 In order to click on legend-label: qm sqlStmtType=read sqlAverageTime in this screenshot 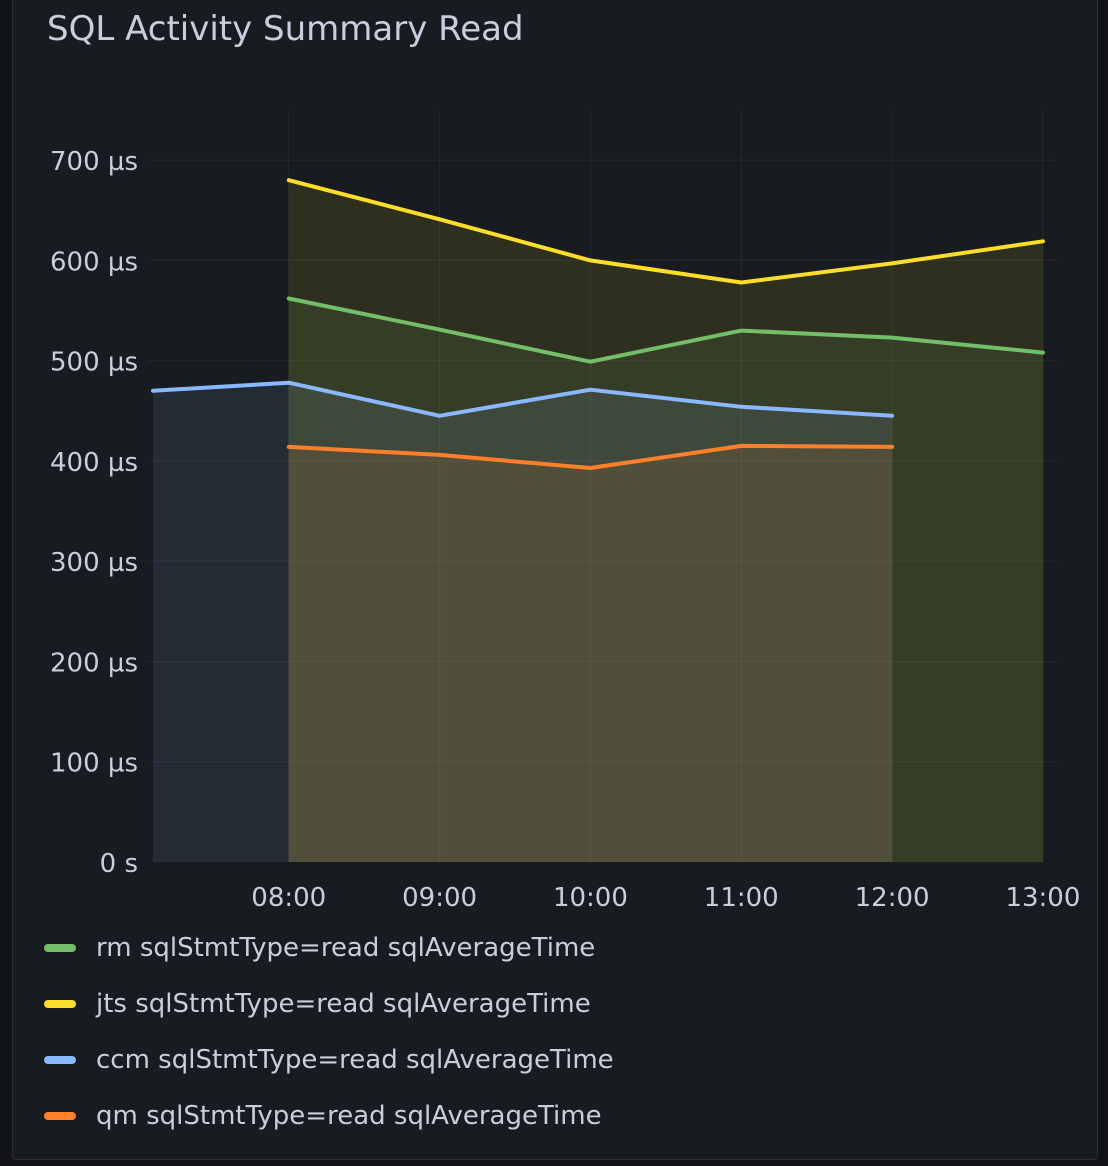, I will do `click(349, 1116)`.